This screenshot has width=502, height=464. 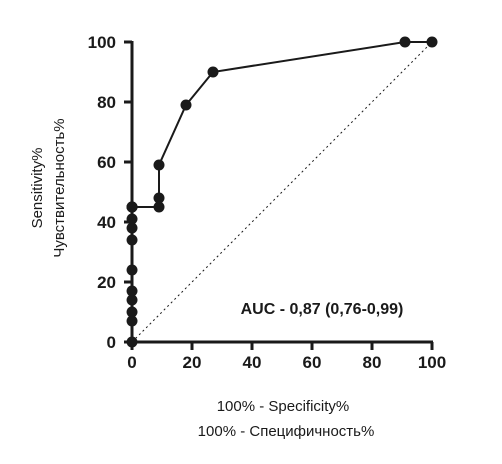 I want to click on x-tick-label: 20, so click(x=192, y=362).